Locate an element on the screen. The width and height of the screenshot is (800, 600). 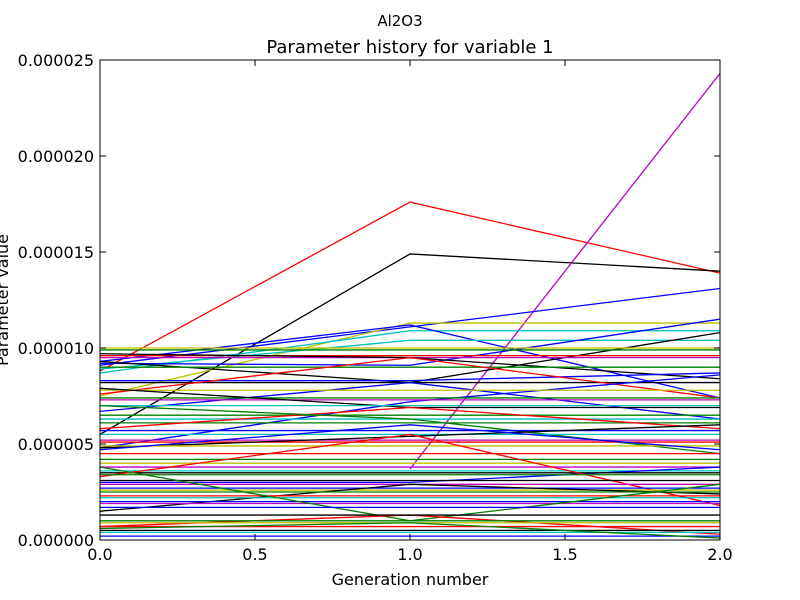
y-tick-label-0: 0.000000 is located at coordinates (56, 540).